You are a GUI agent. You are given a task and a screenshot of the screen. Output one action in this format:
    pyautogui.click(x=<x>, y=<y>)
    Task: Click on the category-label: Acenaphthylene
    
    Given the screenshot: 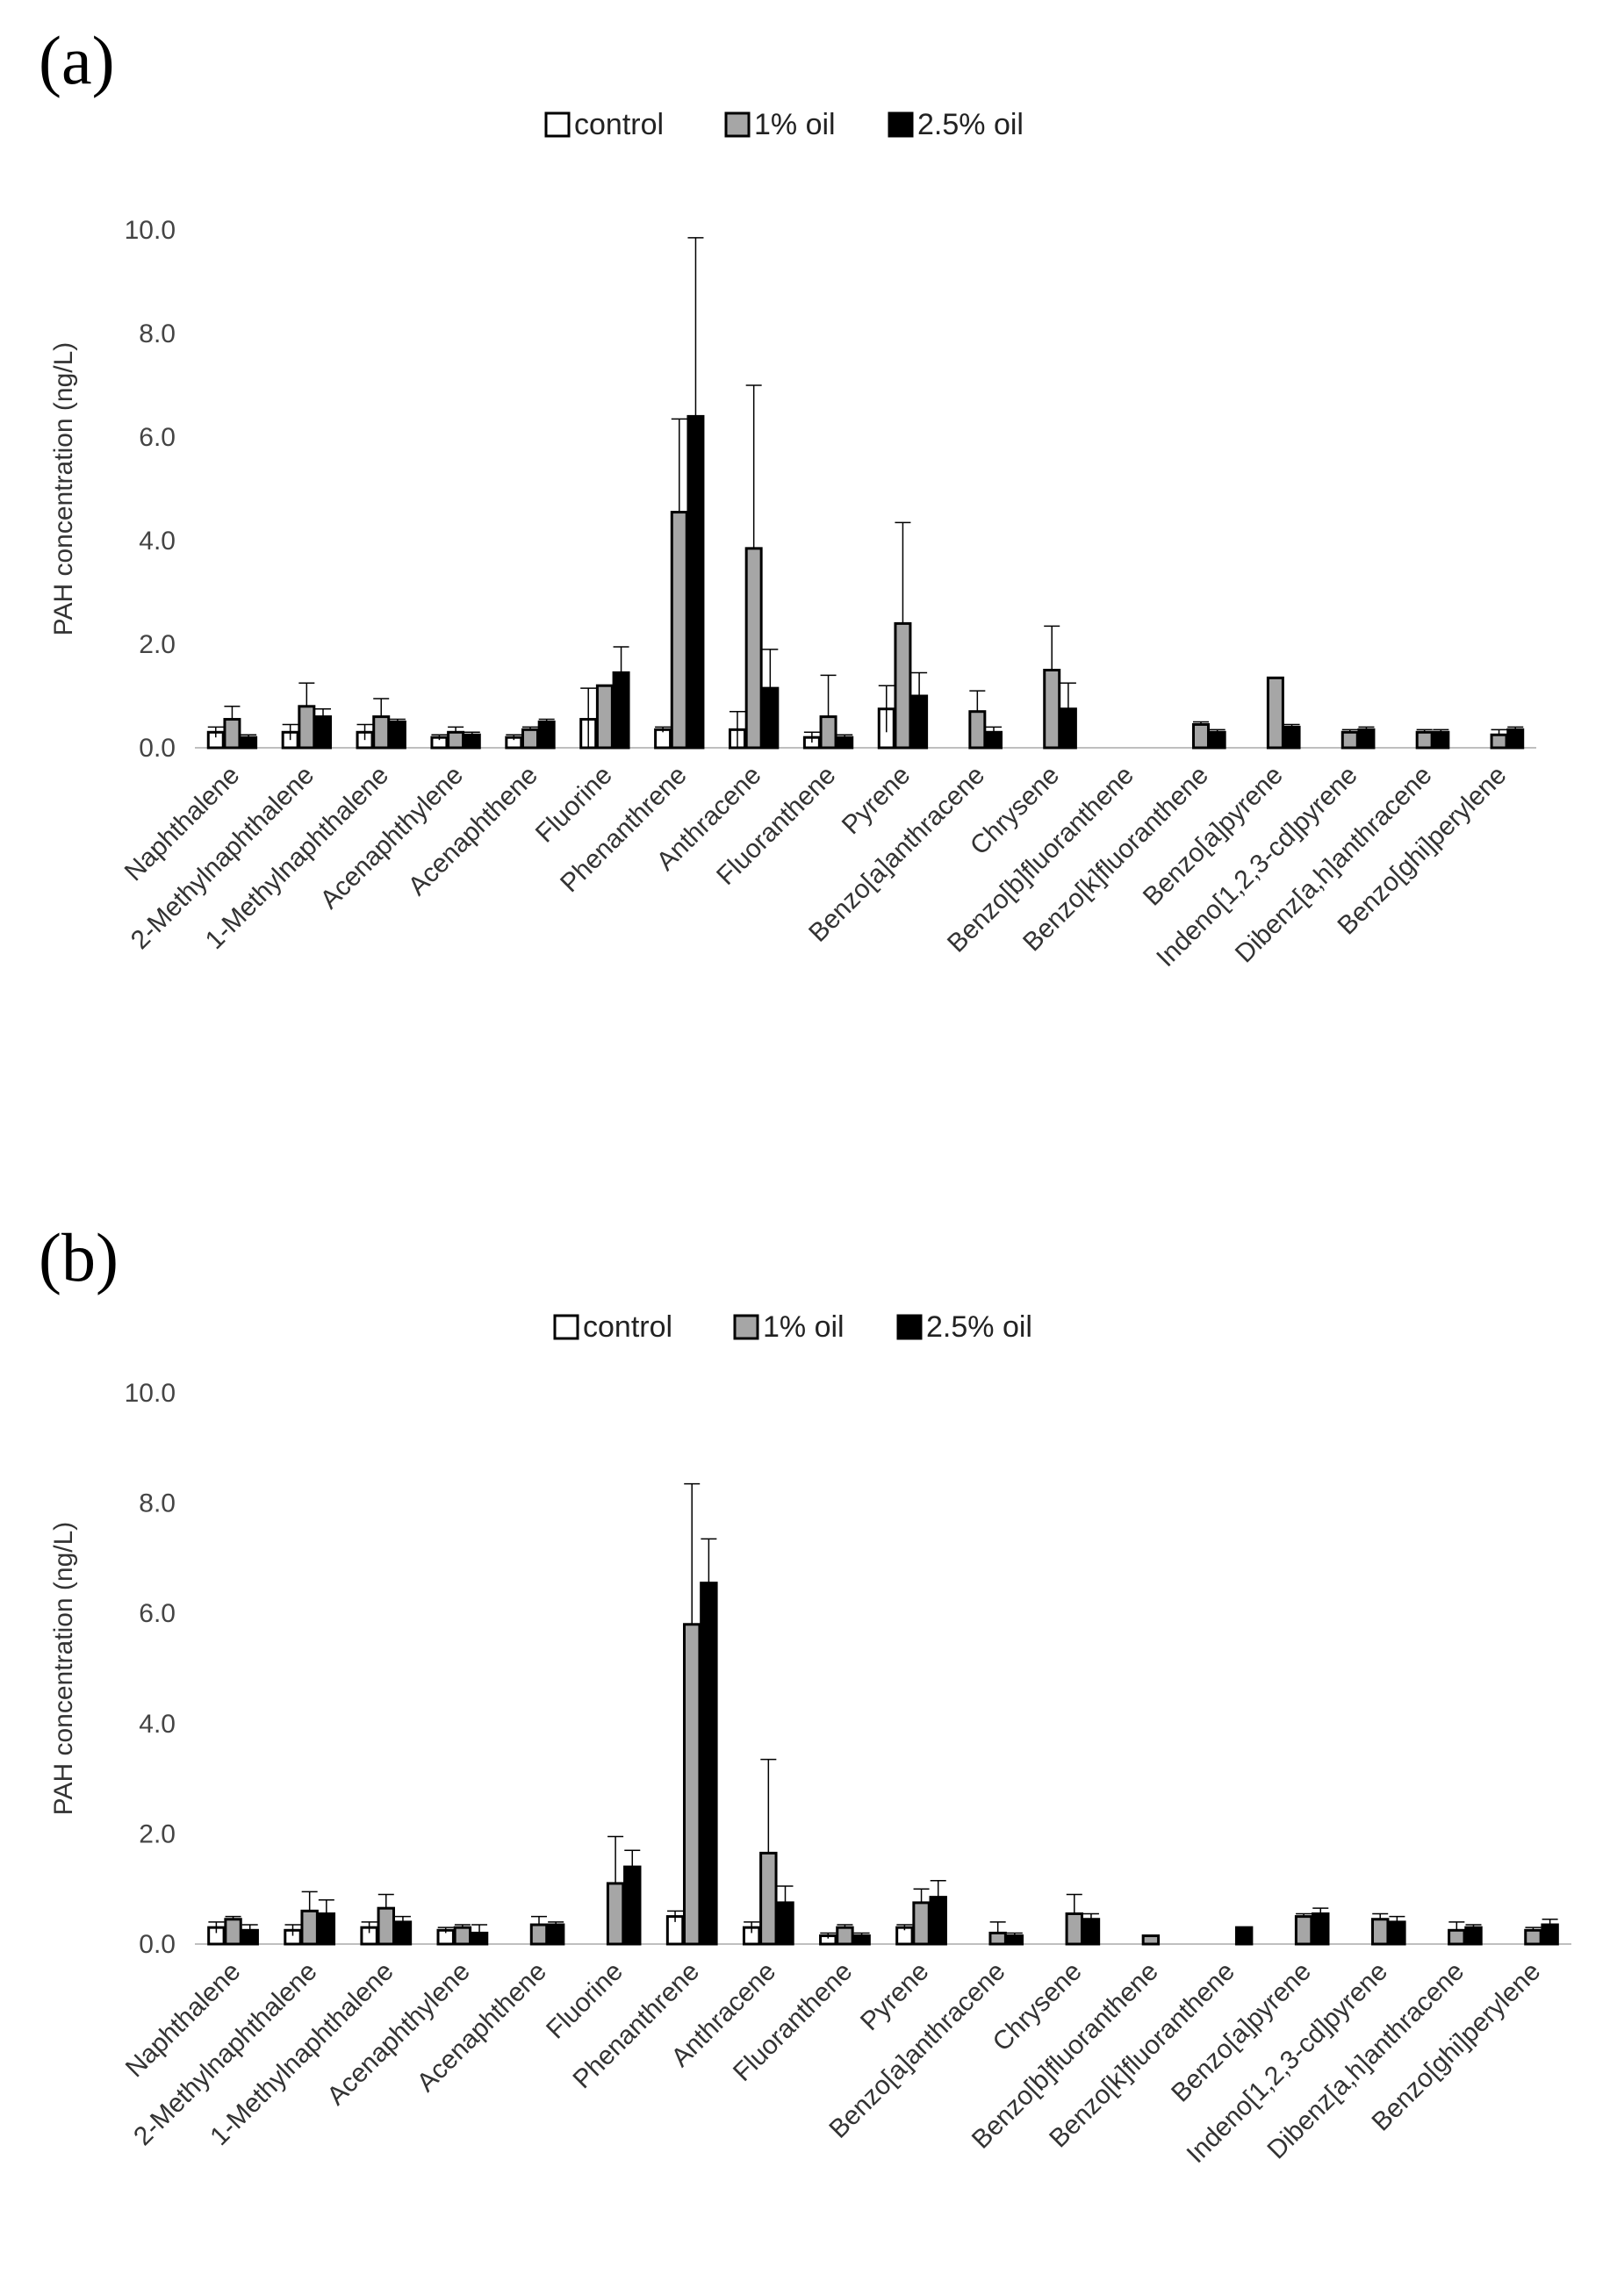 What is the action you would take?
    pyautogui.click(x=398, y=2034)
    